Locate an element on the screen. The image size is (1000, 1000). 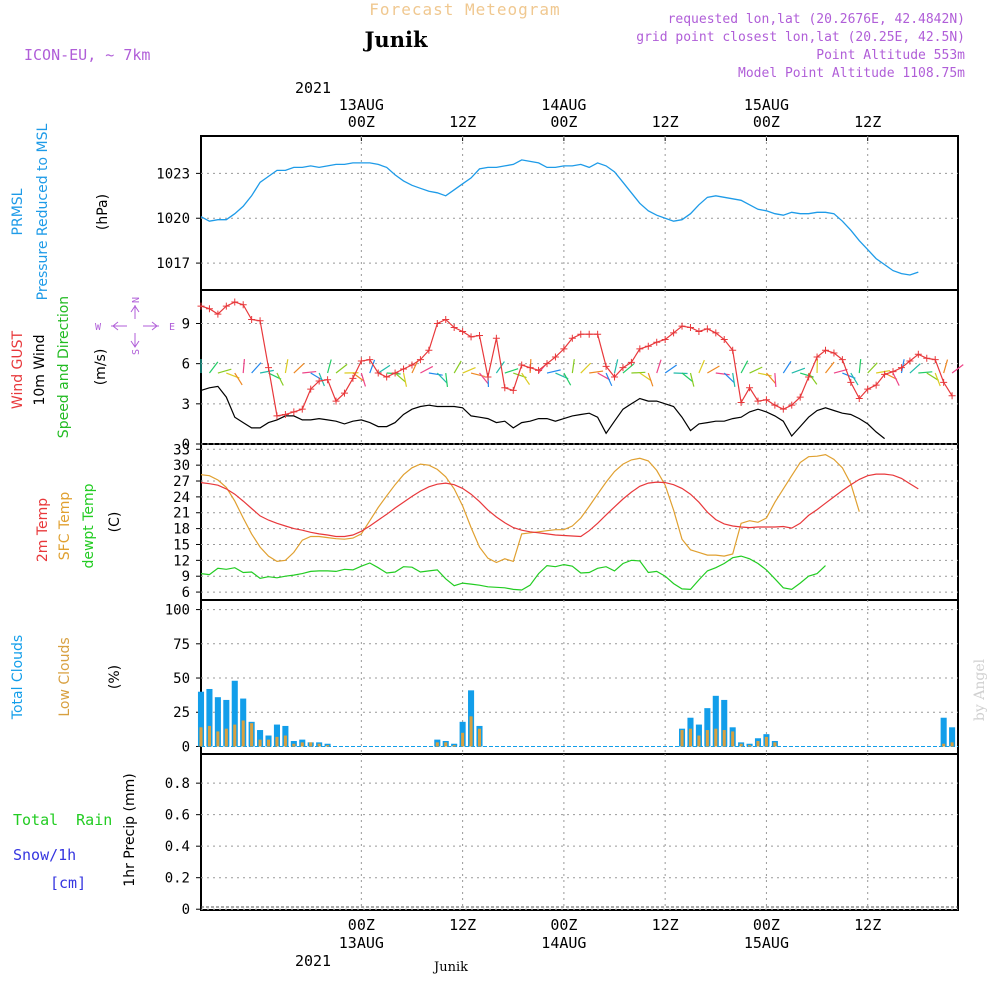
bottom-date-label: 13AUG is located at coordinates (361, 943).